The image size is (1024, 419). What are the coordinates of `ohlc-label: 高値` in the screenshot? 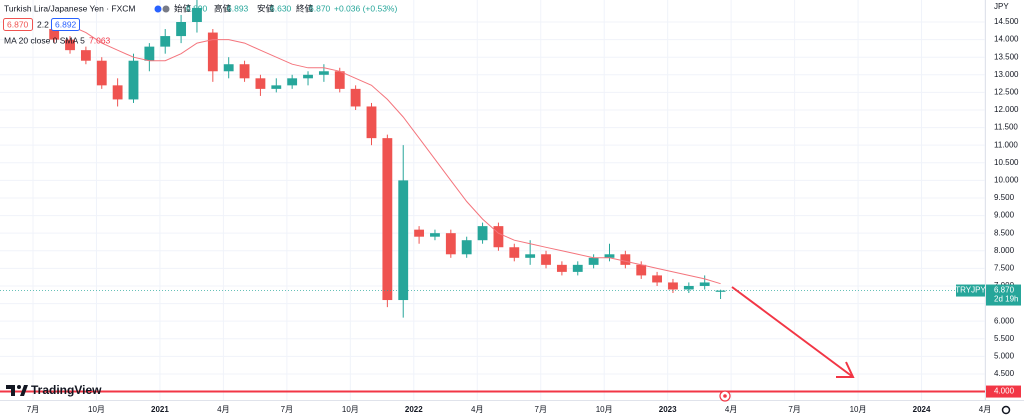 It's located at (223, 8).